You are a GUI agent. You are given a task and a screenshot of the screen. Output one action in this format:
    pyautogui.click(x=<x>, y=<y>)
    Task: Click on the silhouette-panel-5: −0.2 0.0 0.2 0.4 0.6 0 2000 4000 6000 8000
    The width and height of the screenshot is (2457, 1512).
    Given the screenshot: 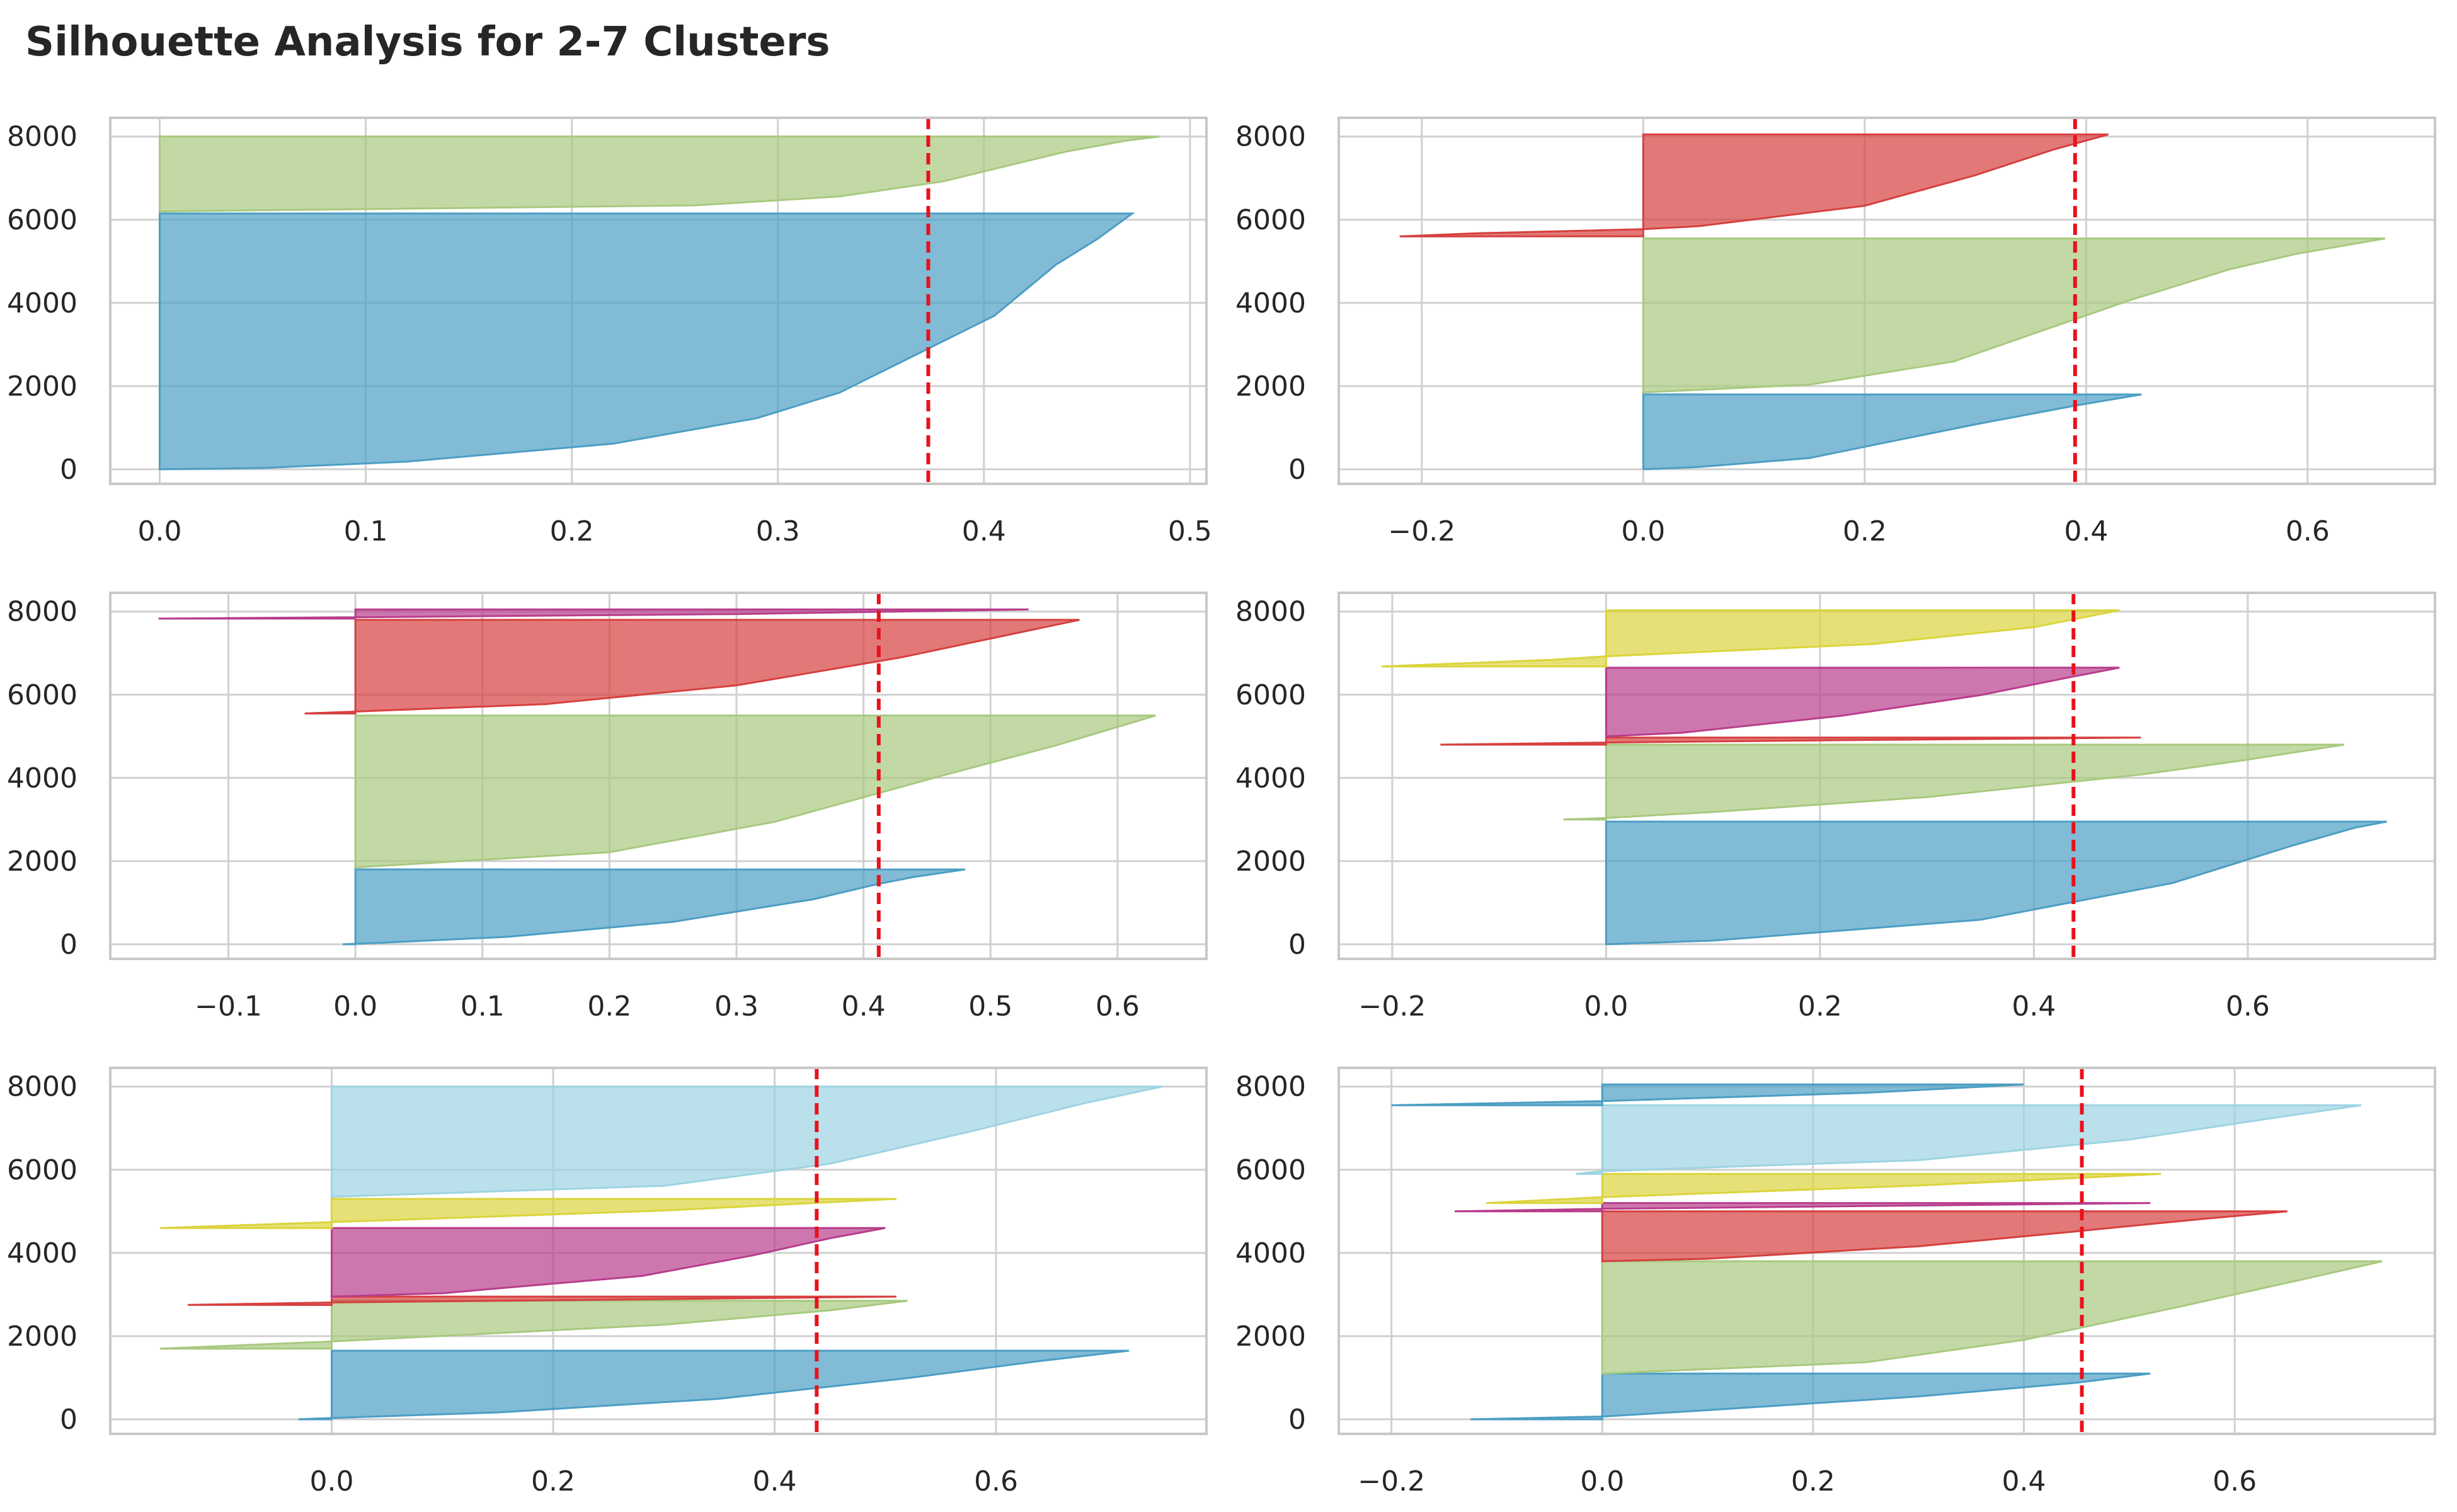 What is the action you would take?
    pyautogui.click(x=1835, y=807)
    